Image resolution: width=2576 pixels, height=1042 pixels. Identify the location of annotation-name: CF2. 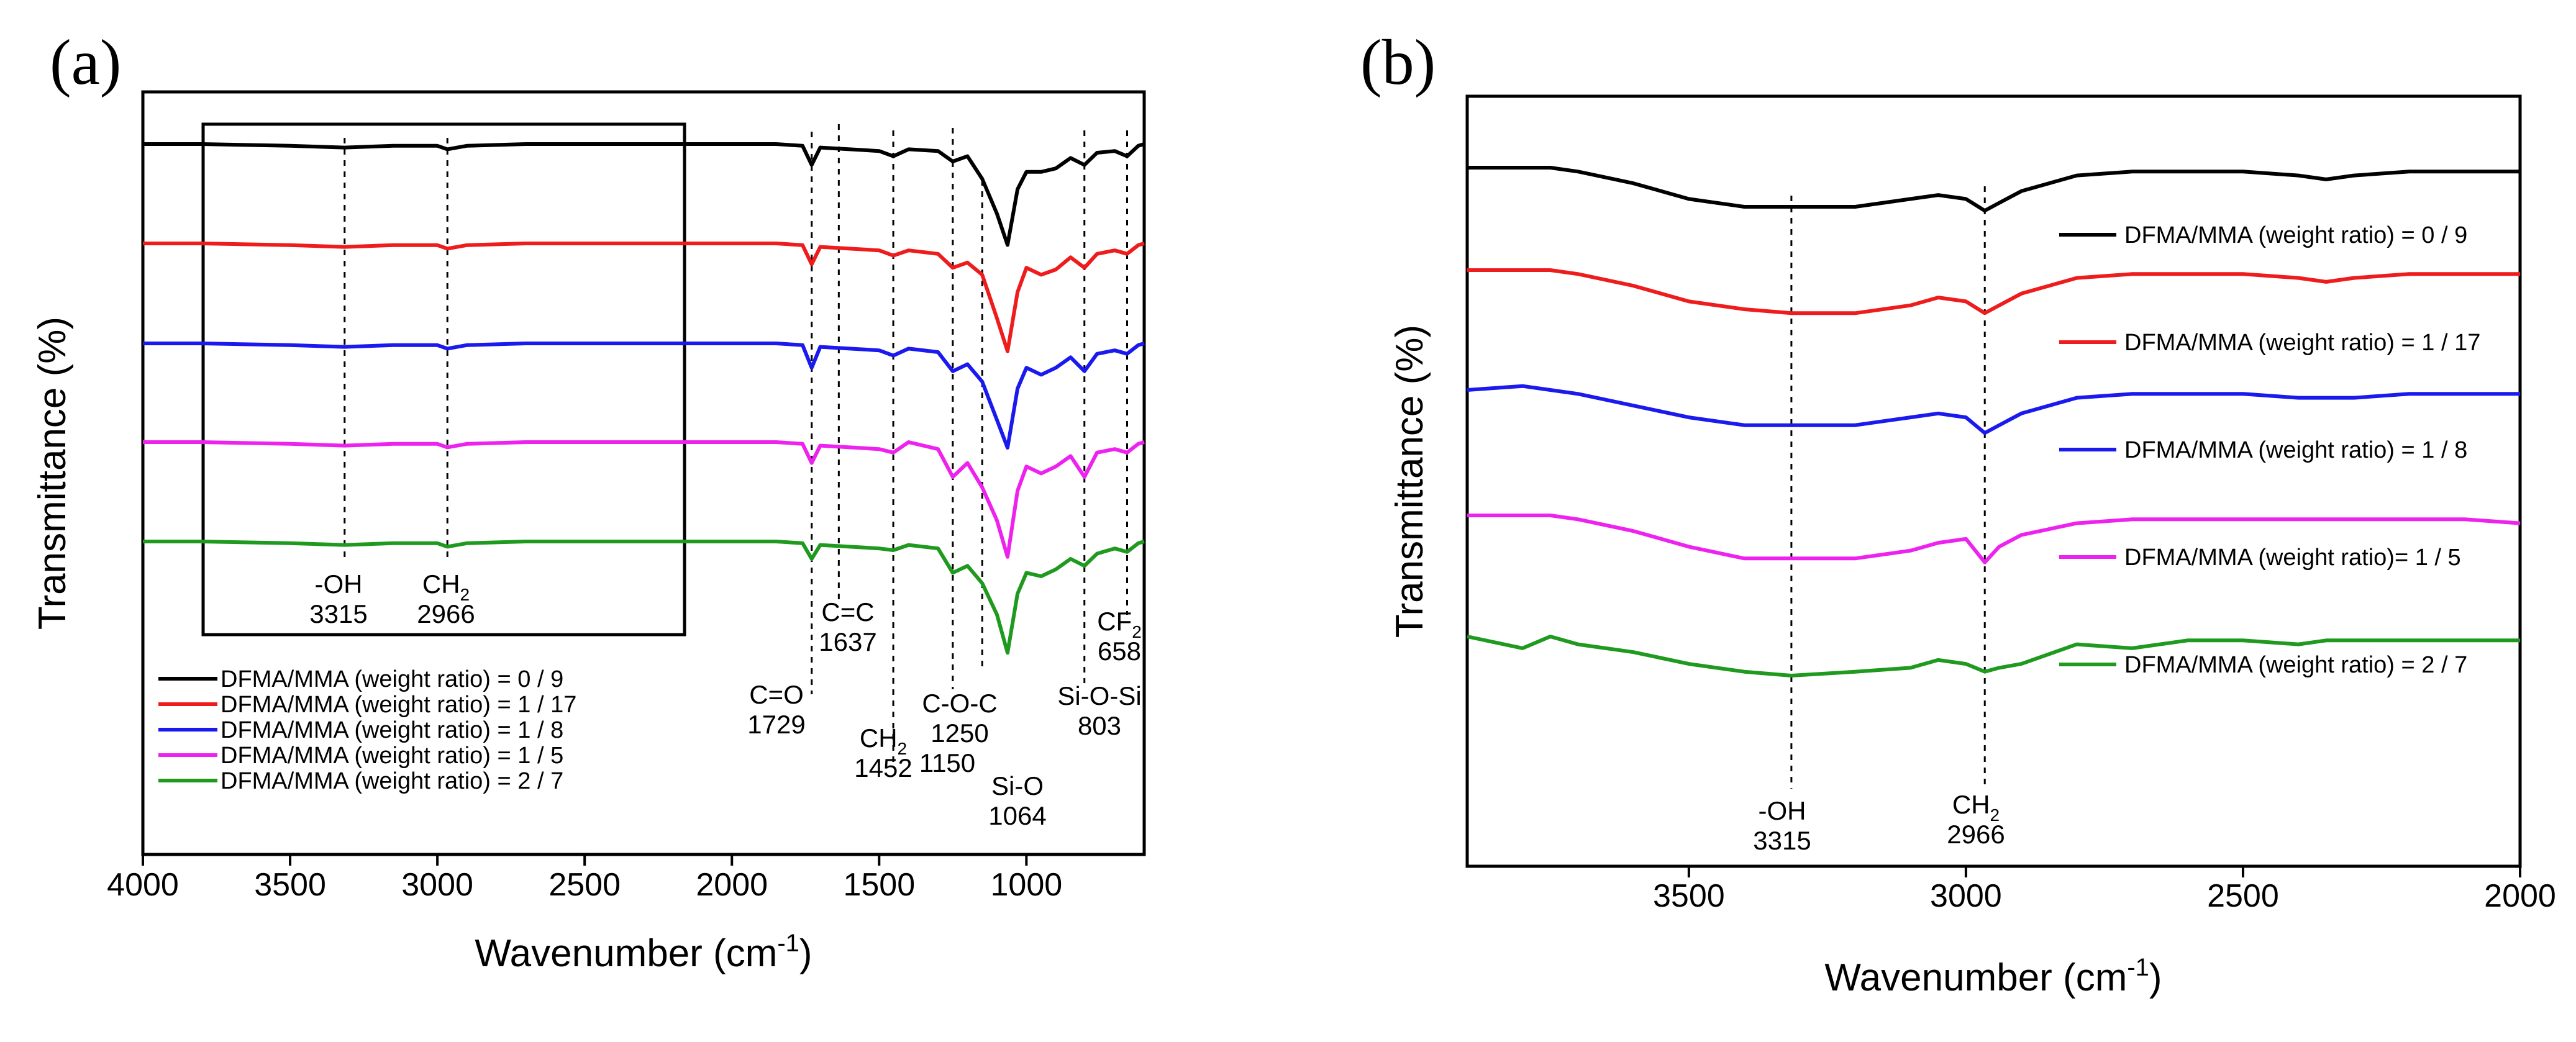
(1119, 624).